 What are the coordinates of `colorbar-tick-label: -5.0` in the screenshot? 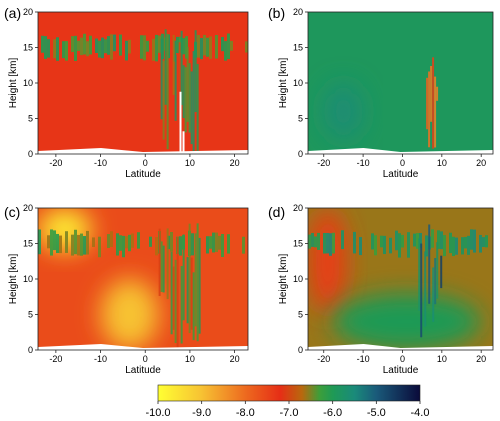 It's located at (376, 413).